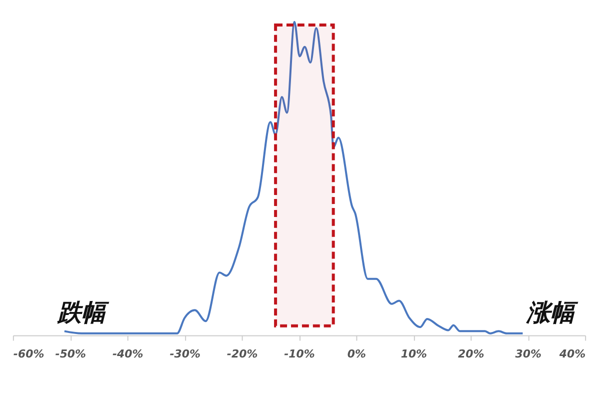  Describe the element at coordinates (299, 354) in the screenshot. I see `x-tick-label: -10%` at that location.